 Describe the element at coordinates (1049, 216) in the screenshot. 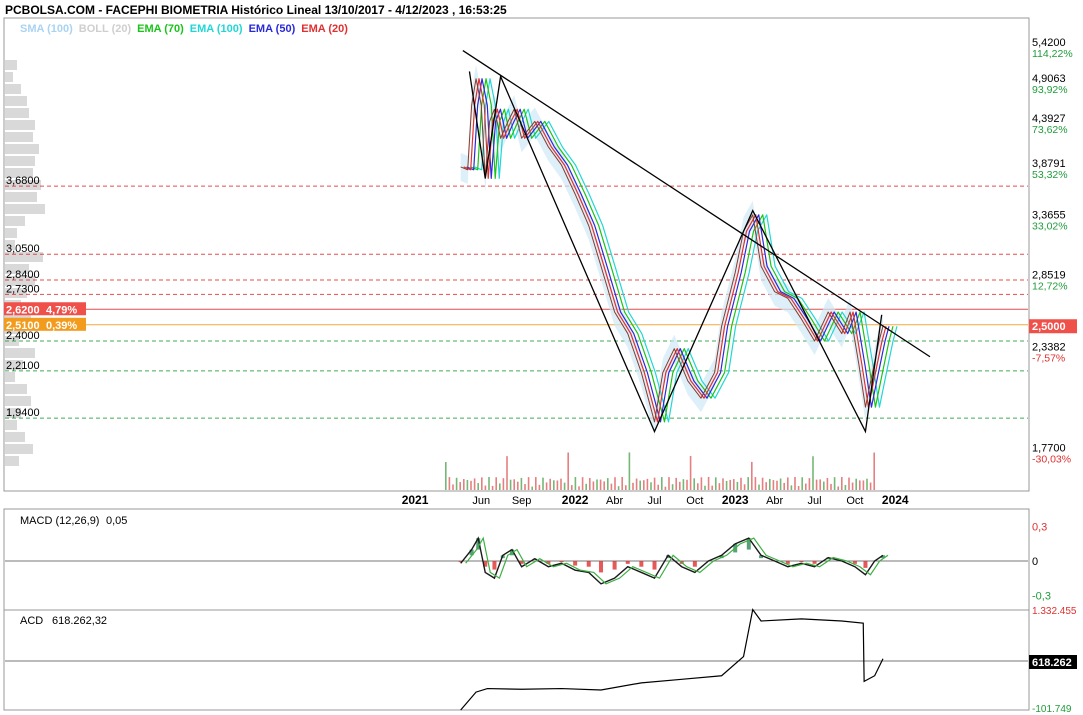

I see `right-axis-price: 3,3655` at that location.